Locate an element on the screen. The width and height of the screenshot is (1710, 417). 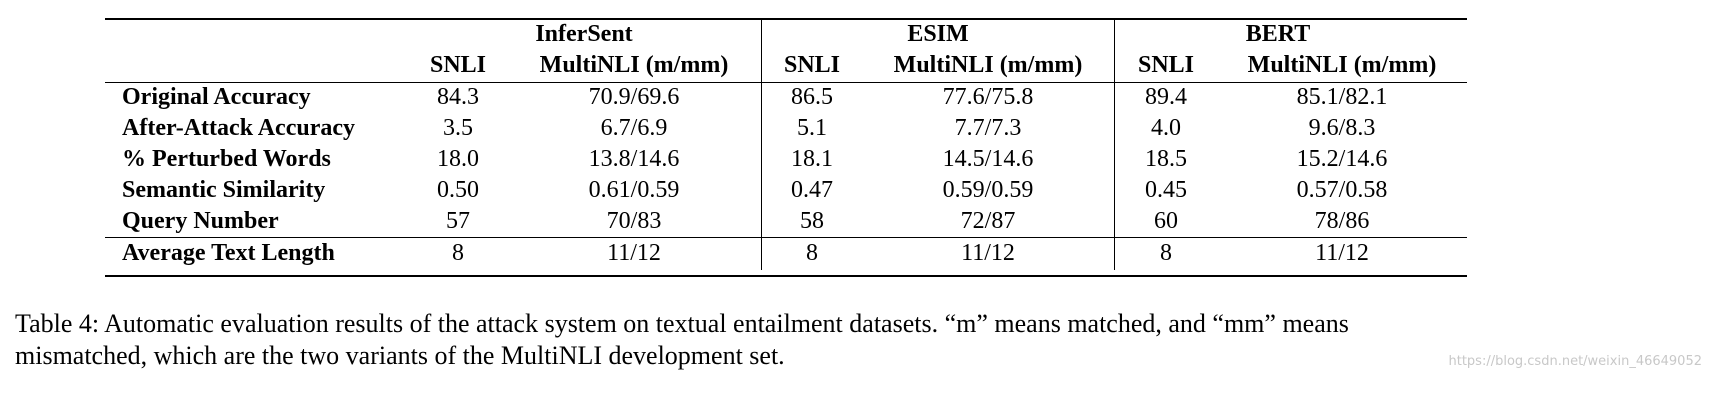
cell: 6.7/6.9 is located at coordinates (634, 128).